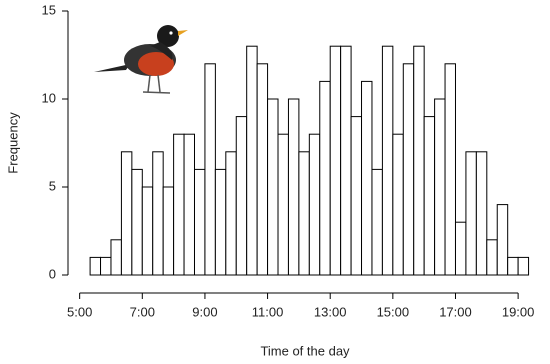 Image resolution: width=550 pixels, height=364 pixels. Describe the element at coordinates (49, 97) in the screenshot. I see `y-tick-label: 10` at that location.